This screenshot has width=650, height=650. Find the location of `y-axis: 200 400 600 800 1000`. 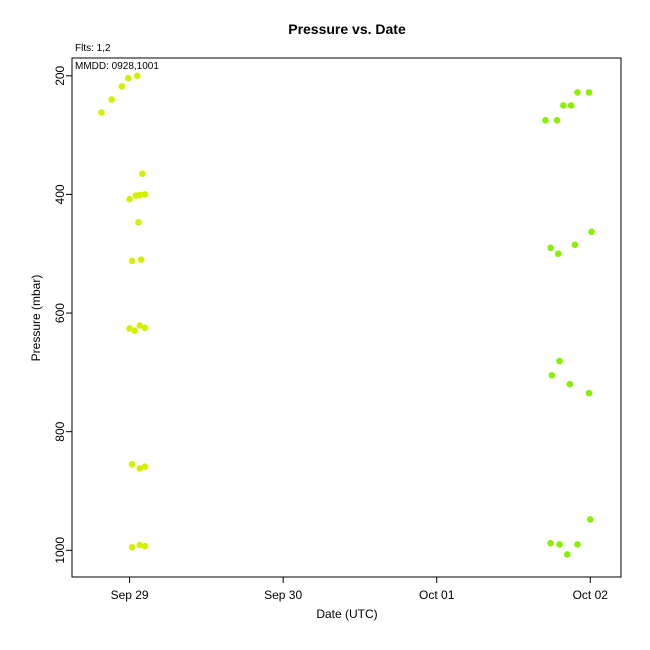

y-axis: 200 400 600 800 1000 is located at coordinates (62, 314).